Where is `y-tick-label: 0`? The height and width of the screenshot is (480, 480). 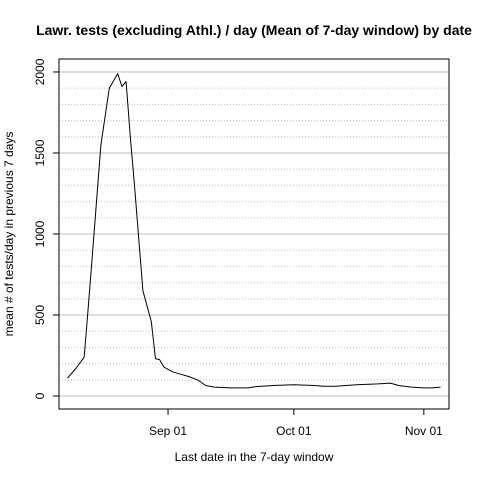
y-tick-label: 0 is located at coordinates (40, 395).